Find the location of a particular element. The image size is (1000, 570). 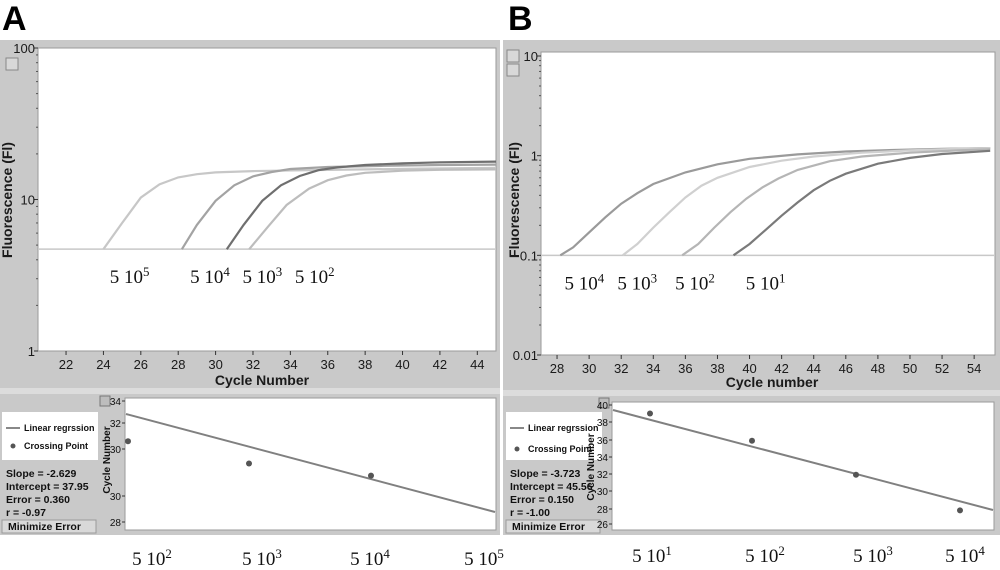

panel-b-minimize-error-button is located at coordinates (553, 526).